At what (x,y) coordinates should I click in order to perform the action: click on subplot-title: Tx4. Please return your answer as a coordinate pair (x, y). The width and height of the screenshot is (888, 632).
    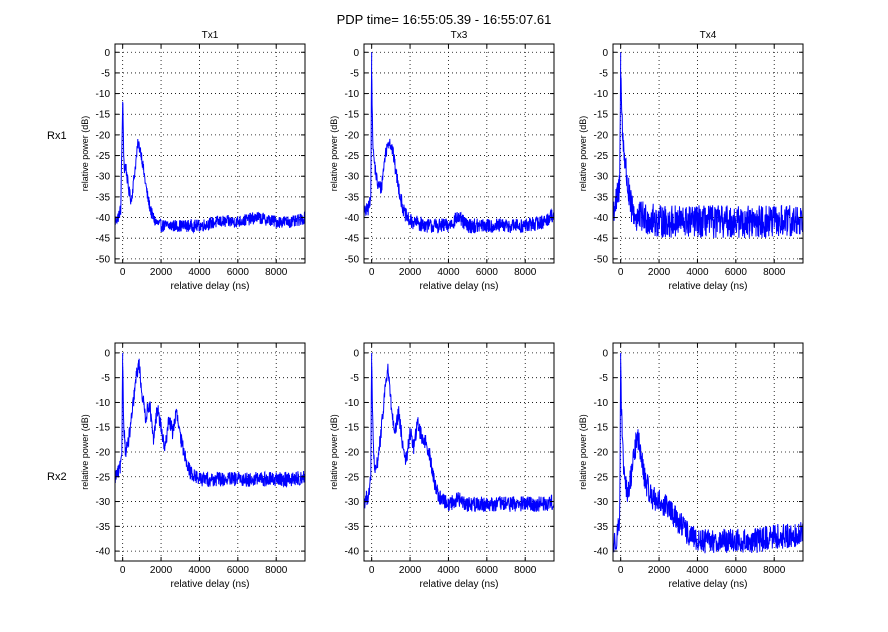
    Looking at the image, I should click on (708, 35).